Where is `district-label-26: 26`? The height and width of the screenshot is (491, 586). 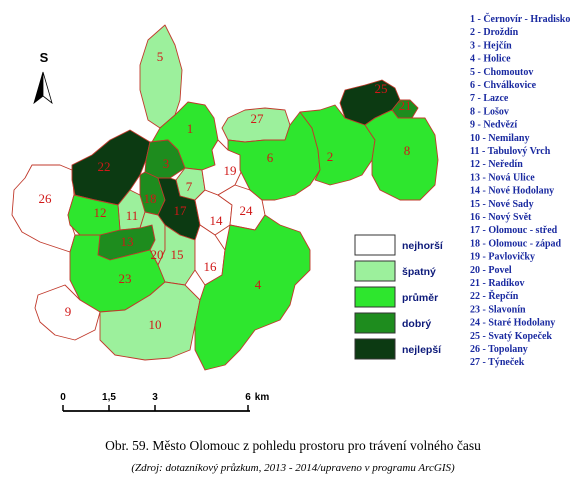
district-label-26: 26 is located at coordinates (46, 198).